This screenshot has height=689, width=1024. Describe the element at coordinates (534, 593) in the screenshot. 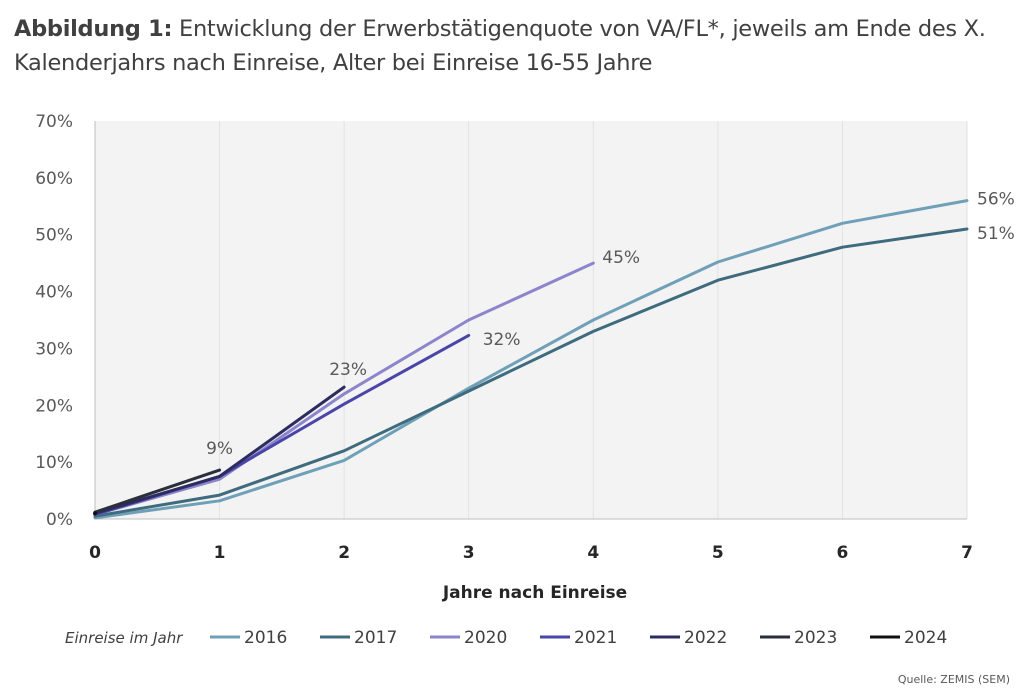

I see `x-axis-label: Jahre nach Einreise` at that location.